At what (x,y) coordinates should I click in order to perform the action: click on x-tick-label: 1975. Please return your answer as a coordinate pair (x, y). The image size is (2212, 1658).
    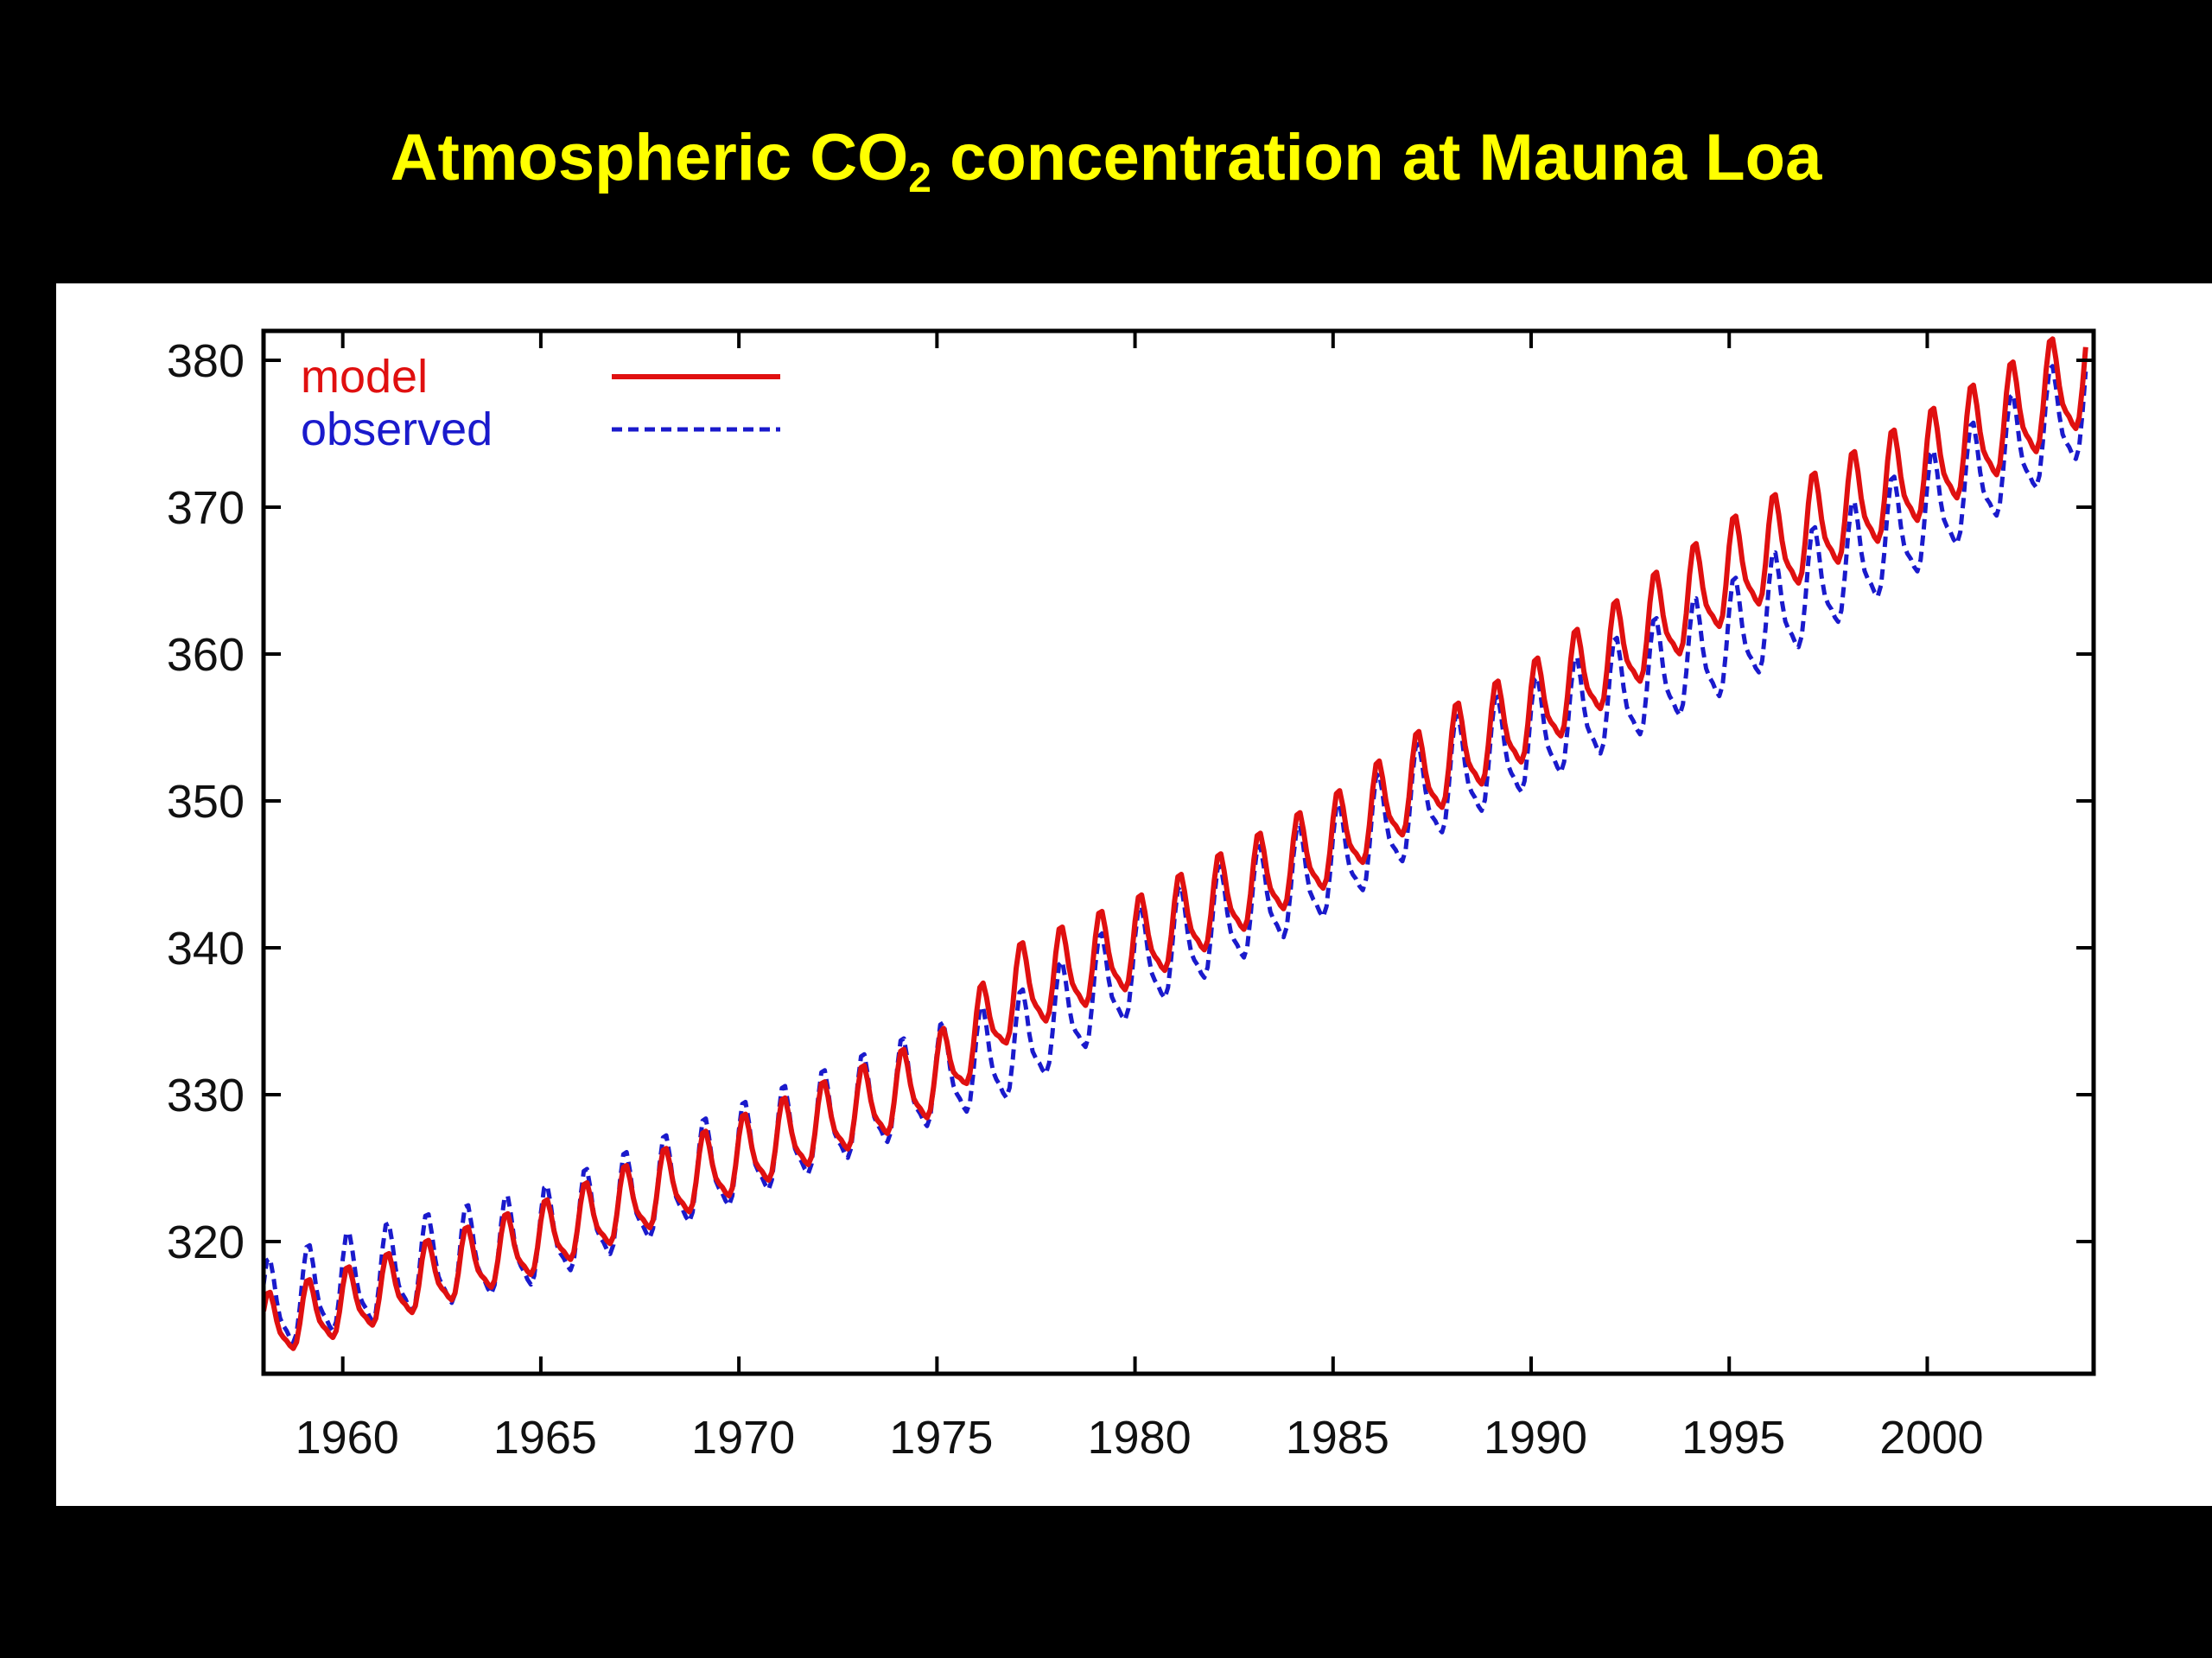
    Looking at the image, I should click on (941, 1438).